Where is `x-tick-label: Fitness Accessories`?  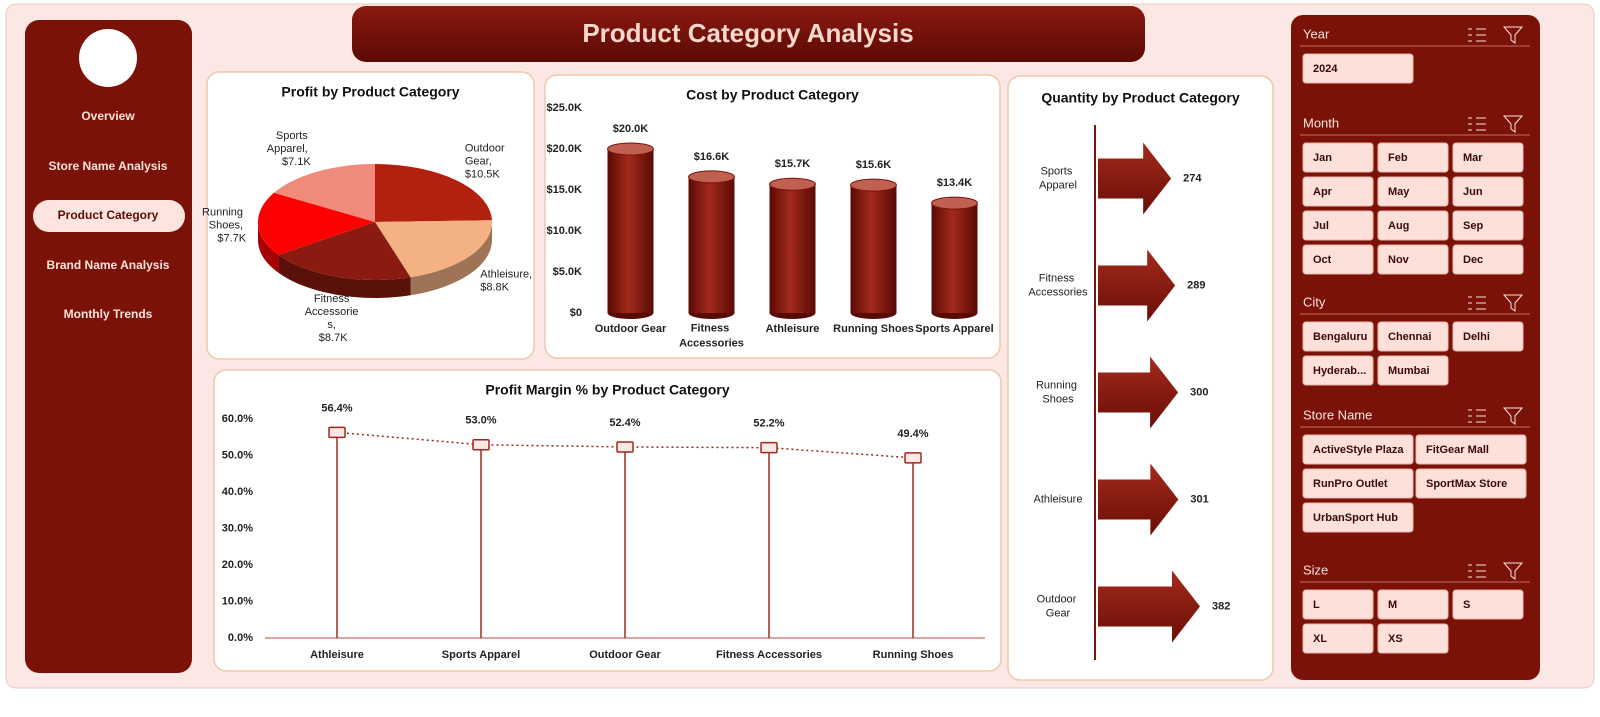
x-tick-label: Fitness Accessories is located at coordinates (769, 655).